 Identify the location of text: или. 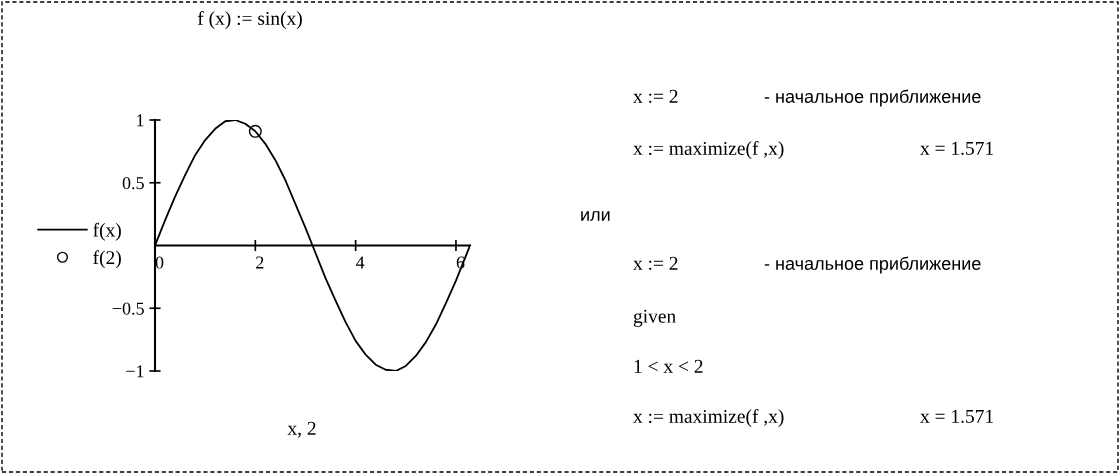
(595, 216).